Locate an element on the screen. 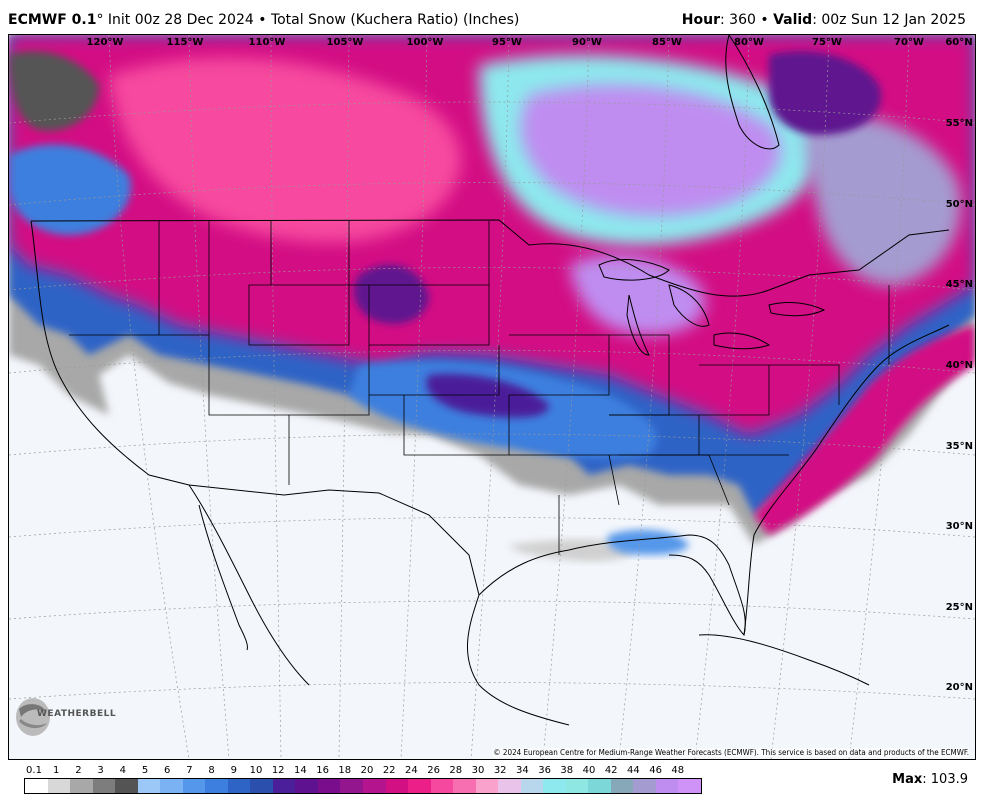 This screenshot has height=808, width=984. legend-label: 3 is located at coordinates (100, 770).